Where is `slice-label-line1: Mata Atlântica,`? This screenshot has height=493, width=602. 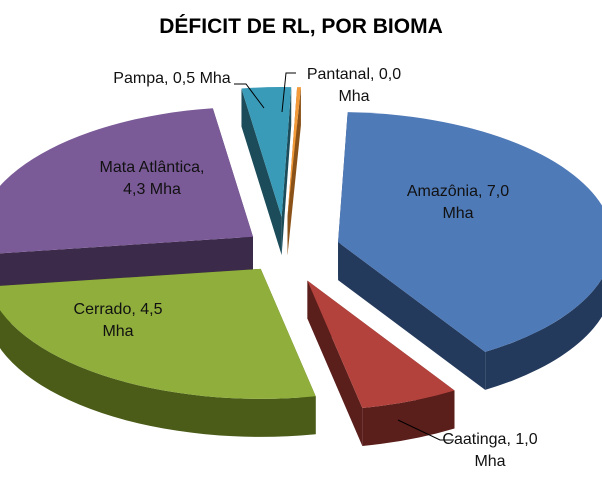
slice-label-line1: Mata Atlântica, is located at coordinates (152, 167).